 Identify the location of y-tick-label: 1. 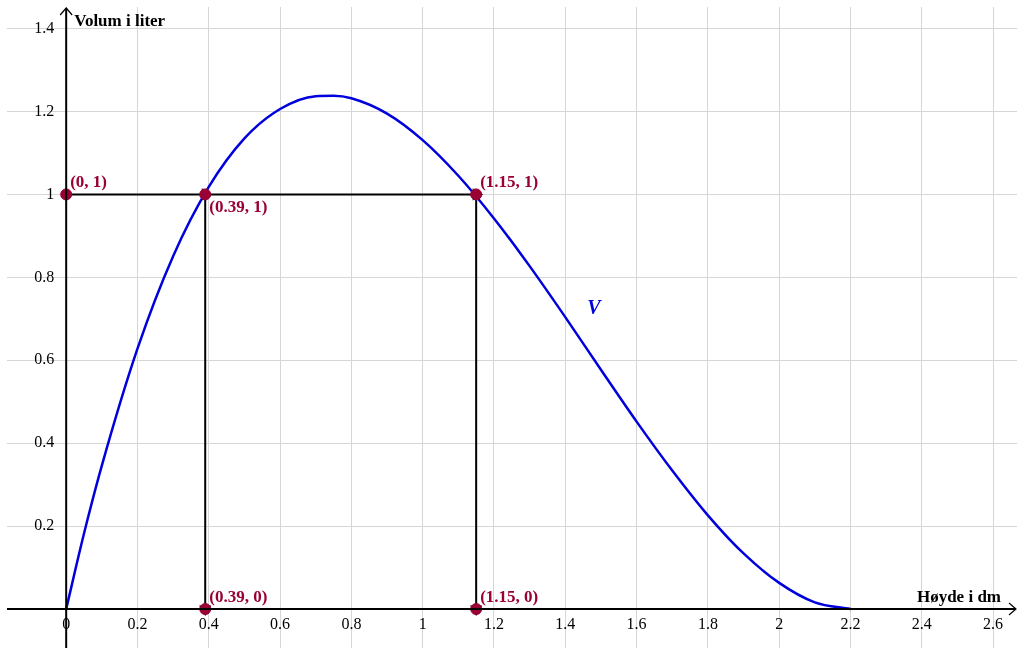
(50, 193).